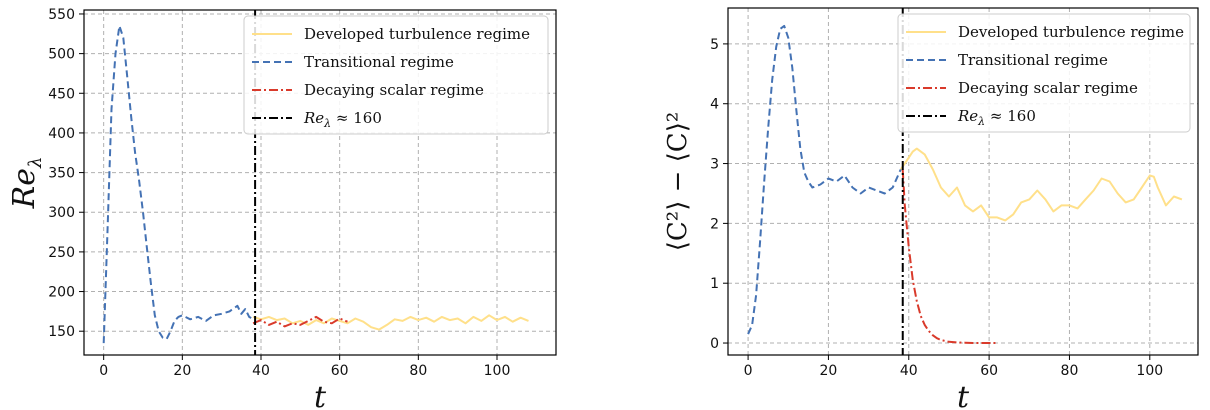 The height and width of the screenshot is (410, 1210). What do you see at coordinates (35, 163) in the screenshot?
I see `y-axis-label-subscript: λ` at bounding box center [35, 163].